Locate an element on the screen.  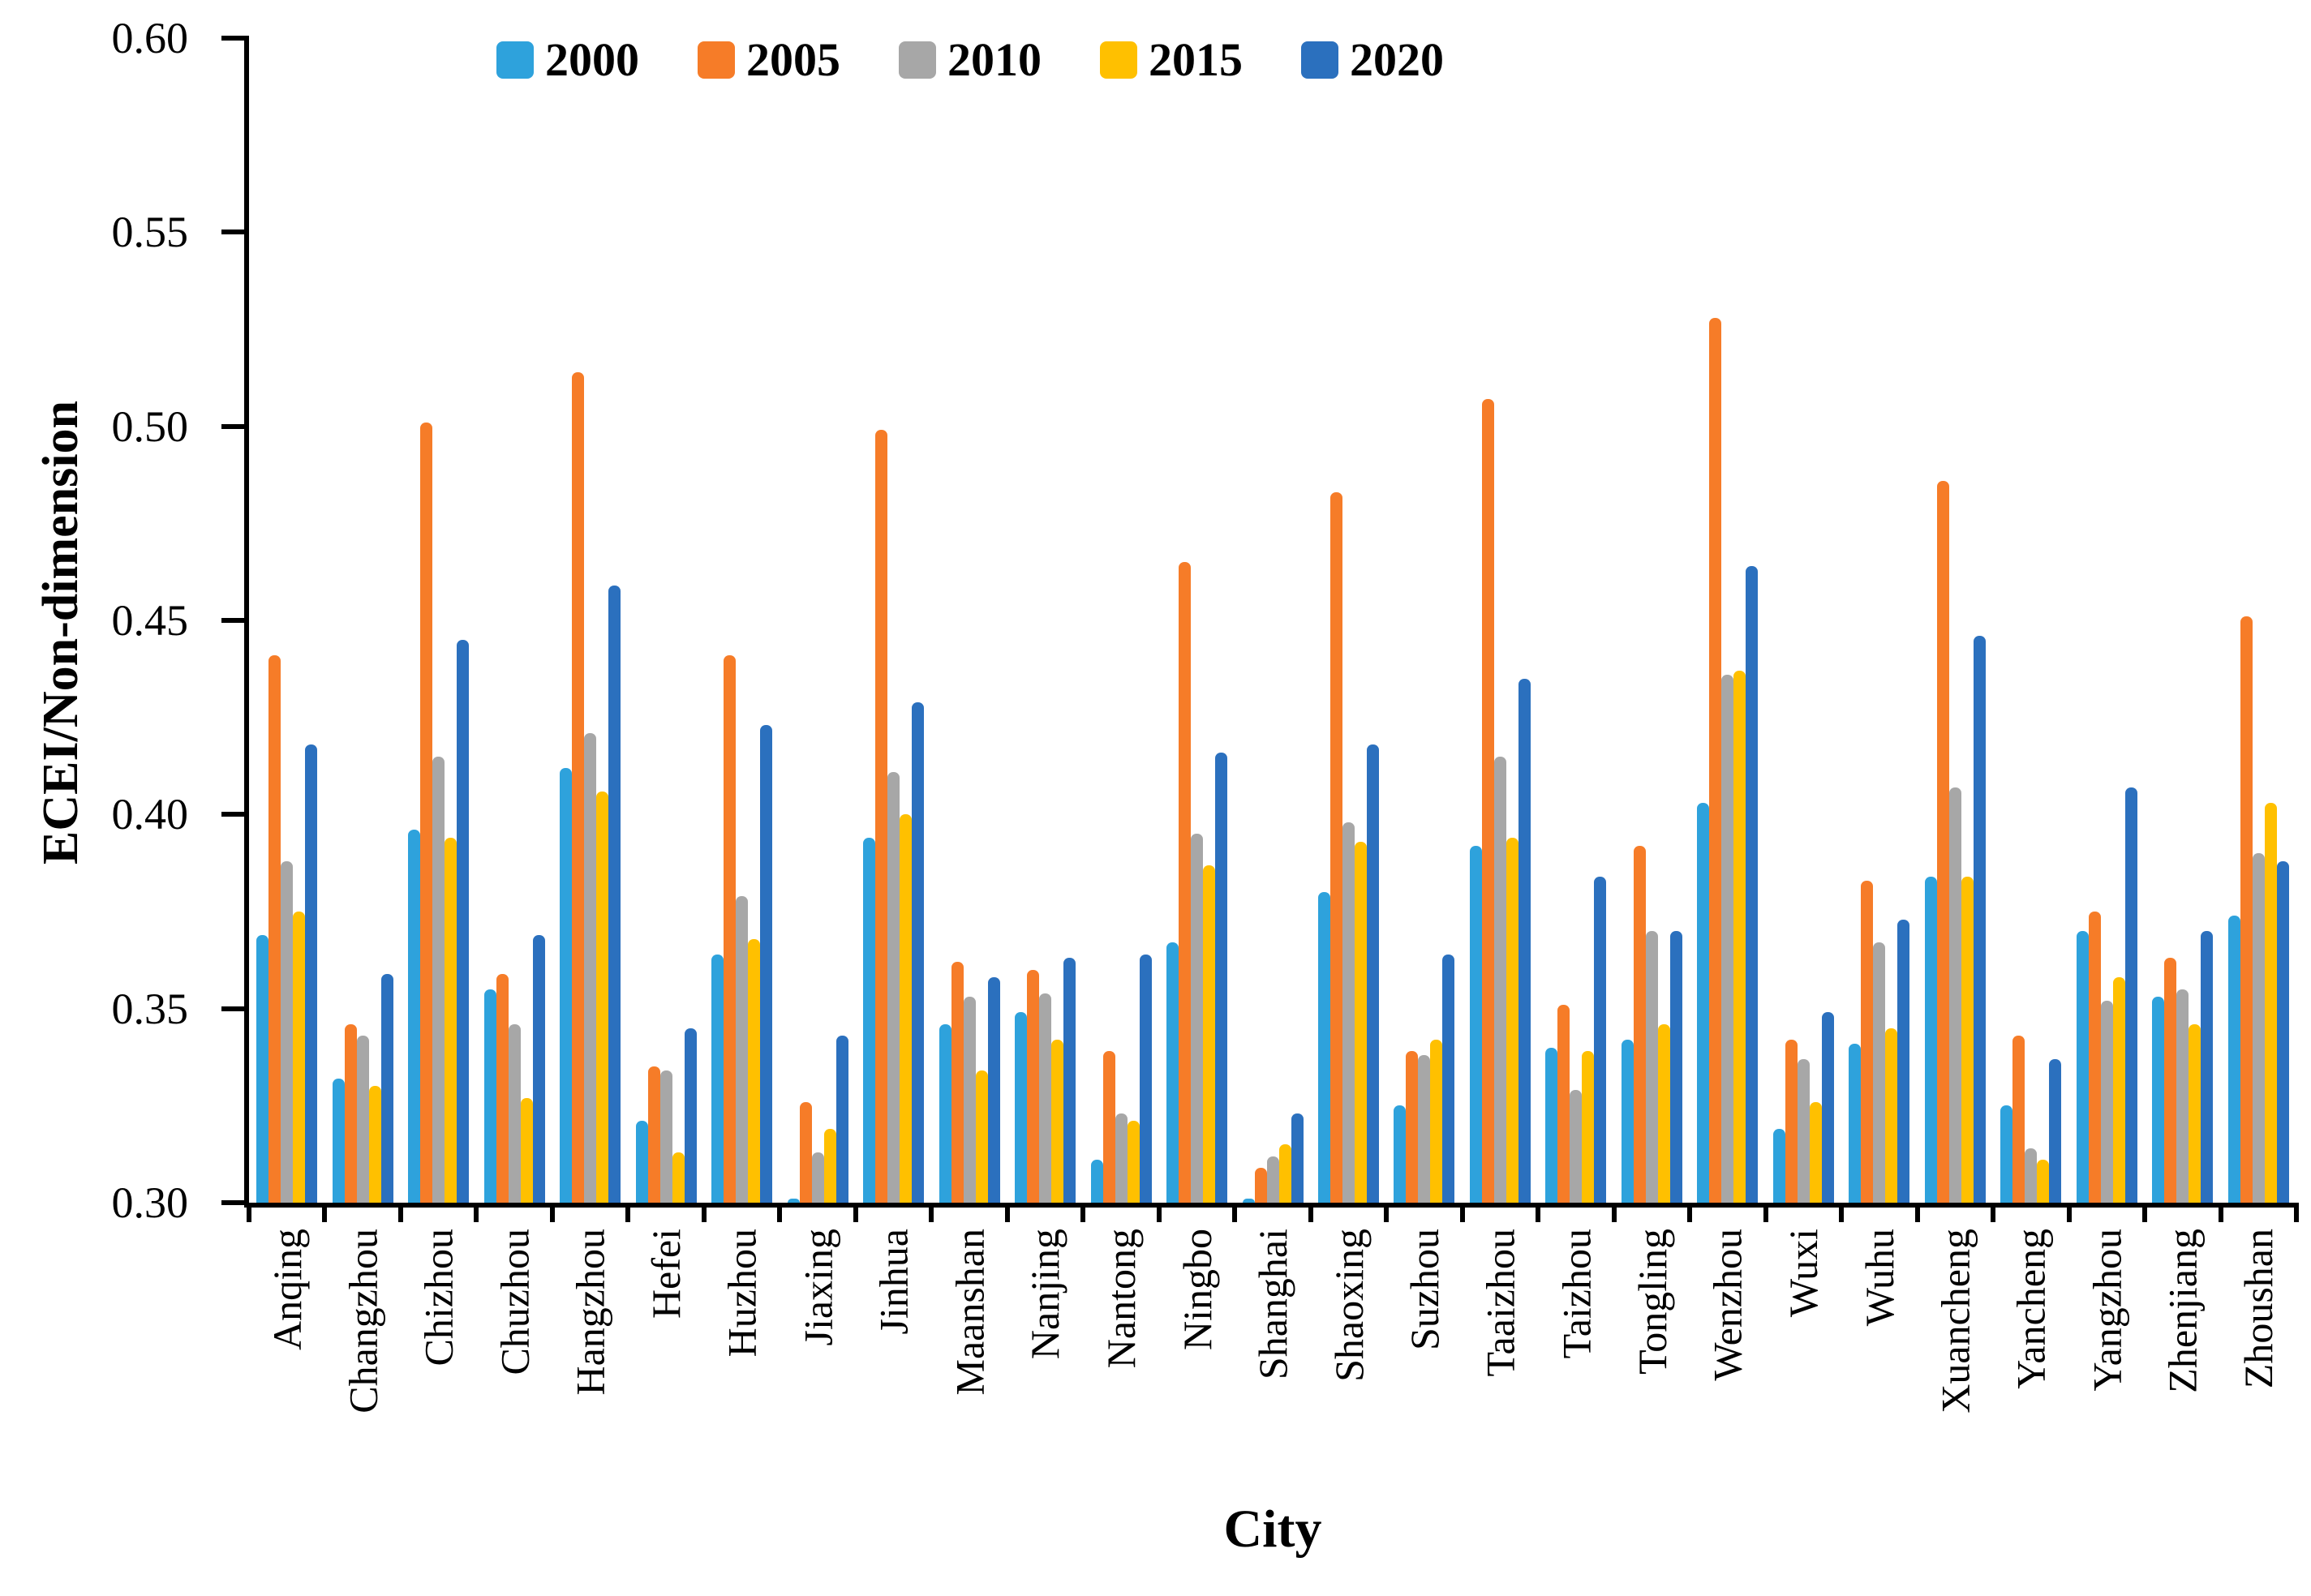
bar-2010-zhoushan is located at coordinates (2258, 1028).